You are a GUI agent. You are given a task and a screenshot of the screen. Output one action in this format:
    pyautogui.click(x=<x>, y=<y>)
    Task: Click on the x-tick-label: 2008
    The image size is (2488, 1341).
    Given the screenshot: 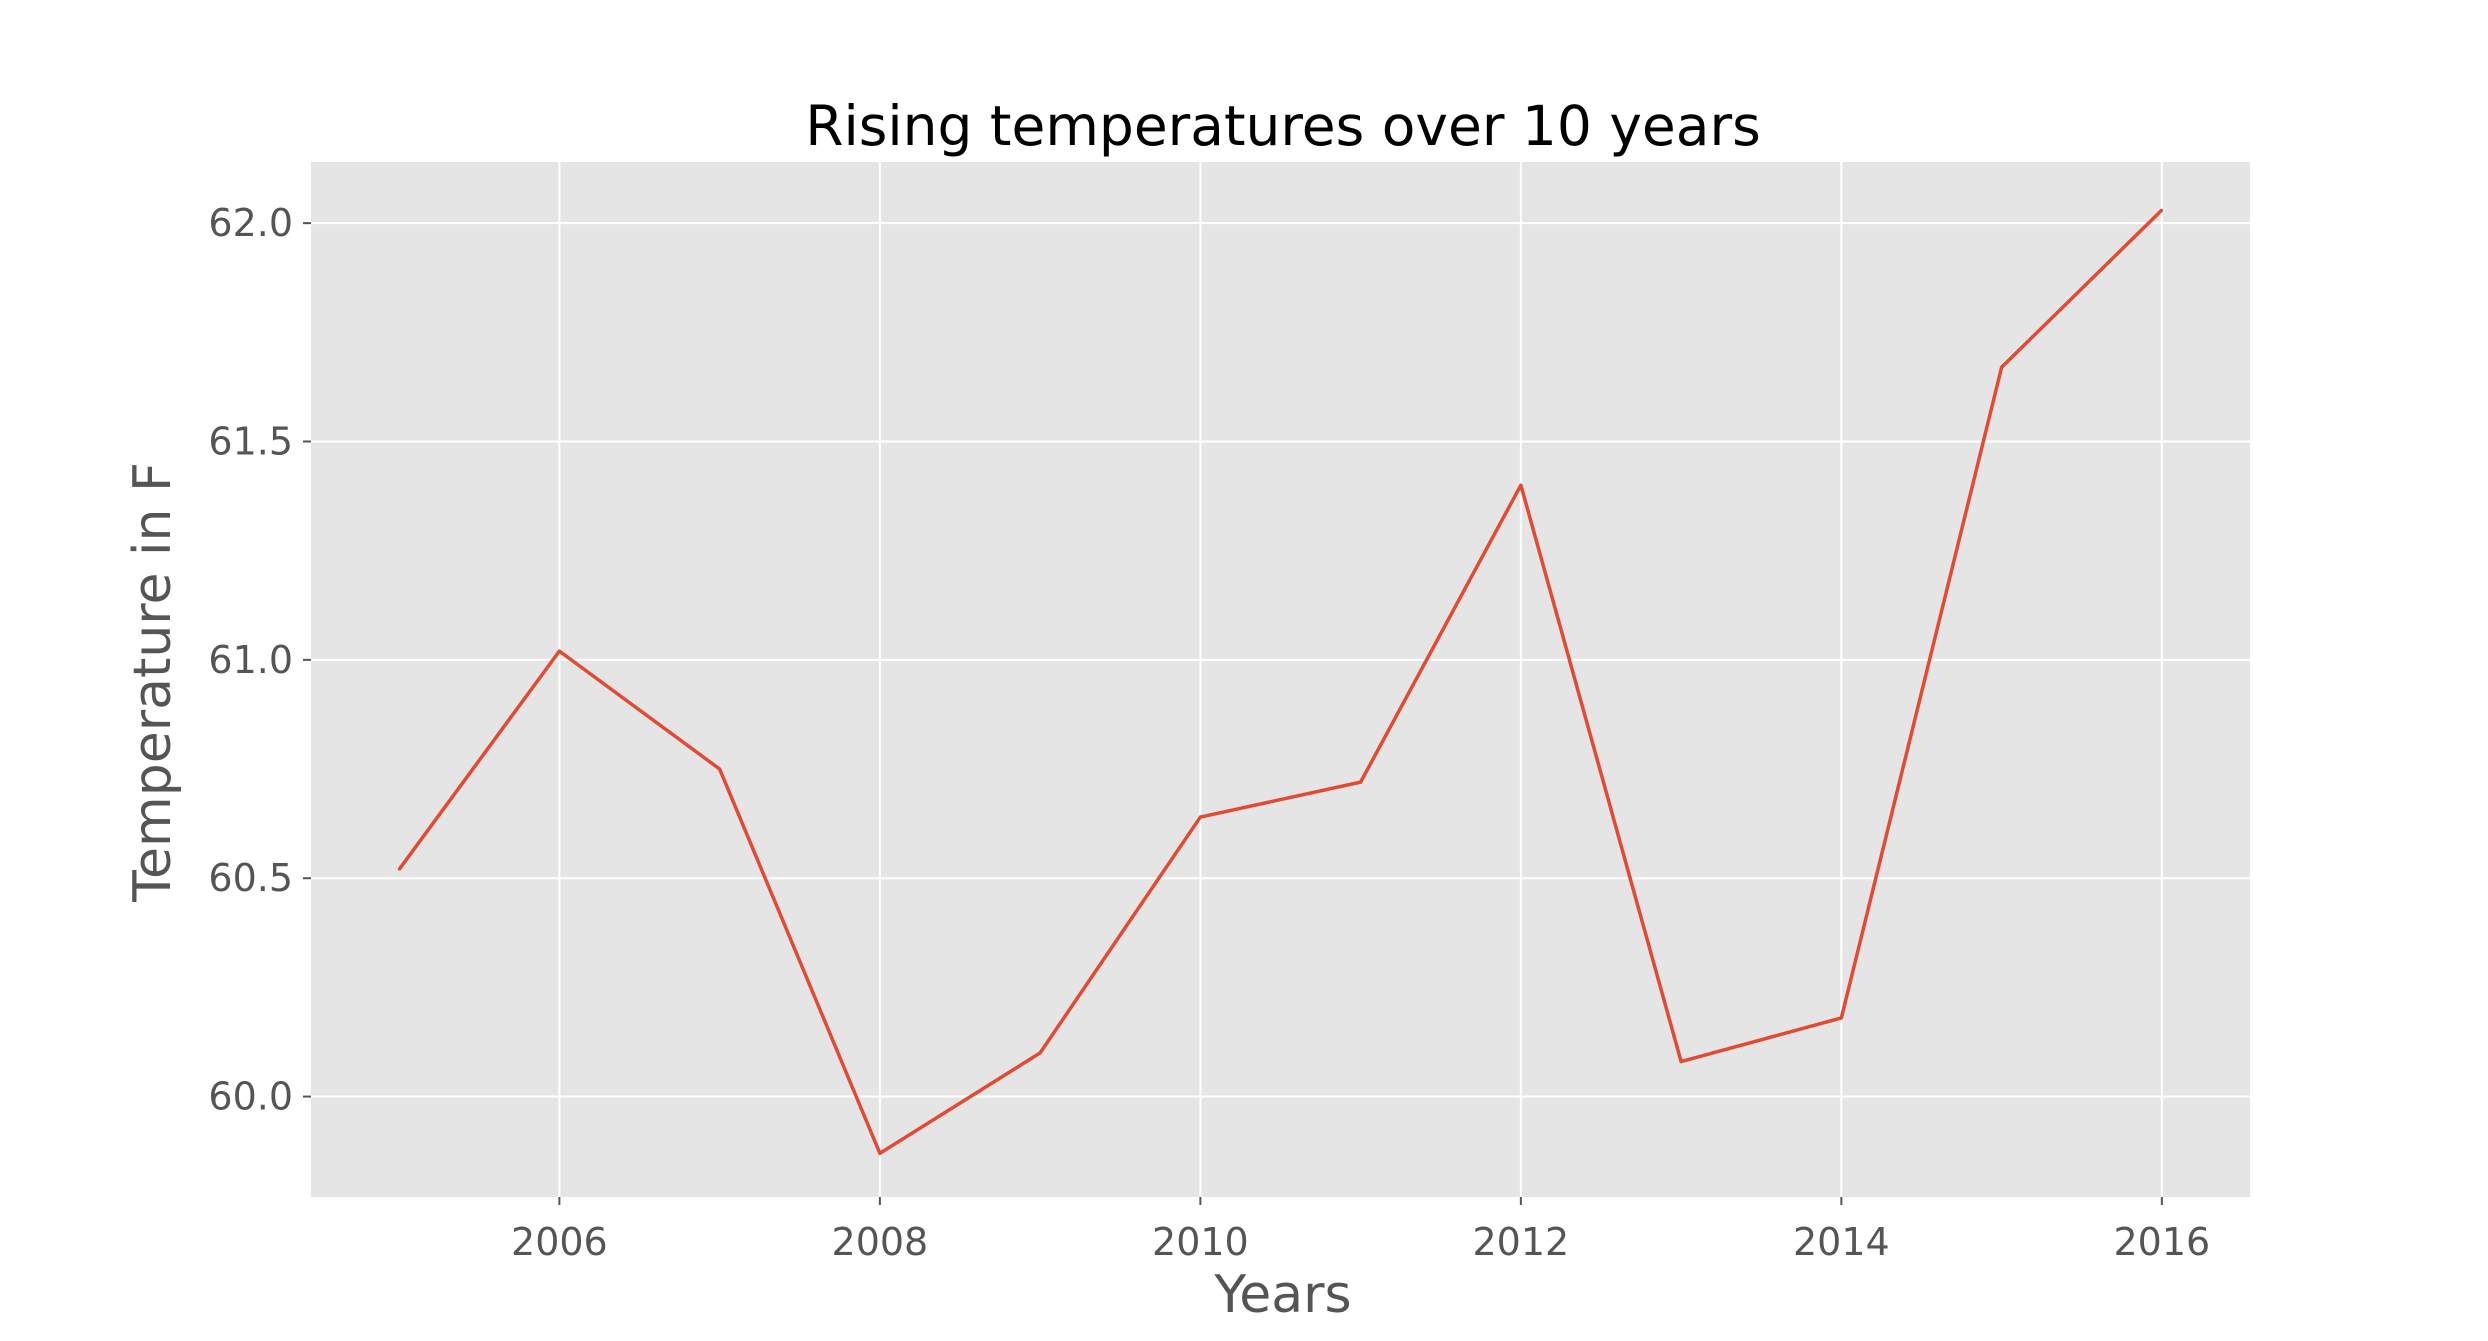 What is the action you would take?
    pyautogui.click(x=880, y=1242)
    